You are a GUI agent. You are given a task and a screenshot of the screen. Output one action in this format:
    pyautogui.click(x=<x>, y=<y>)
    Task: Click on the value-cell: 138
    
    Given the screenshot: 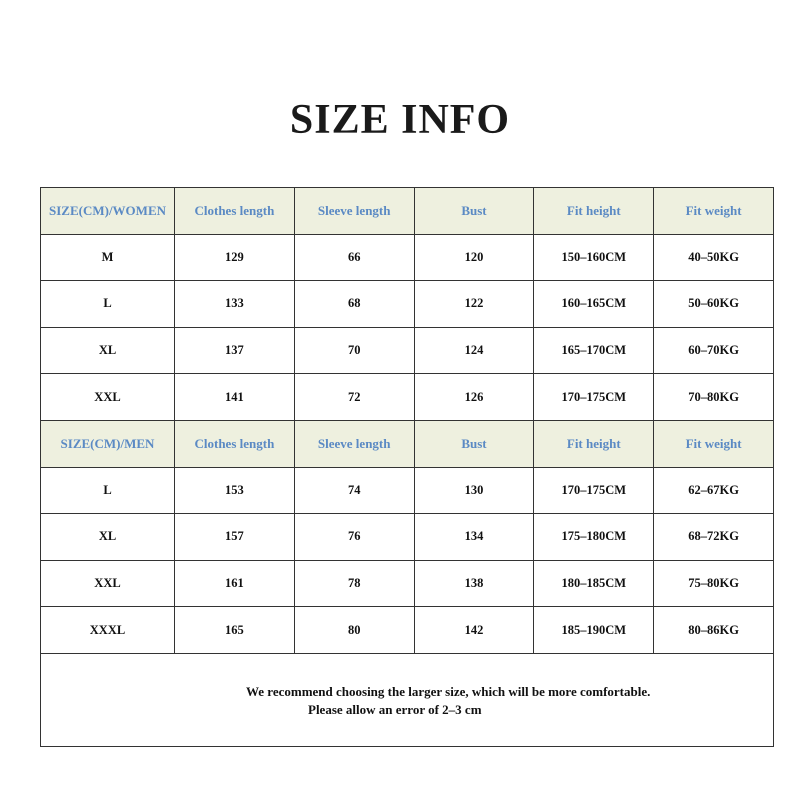 What is the action you would take?
    pyautogui.click(x=474, y=583)
    